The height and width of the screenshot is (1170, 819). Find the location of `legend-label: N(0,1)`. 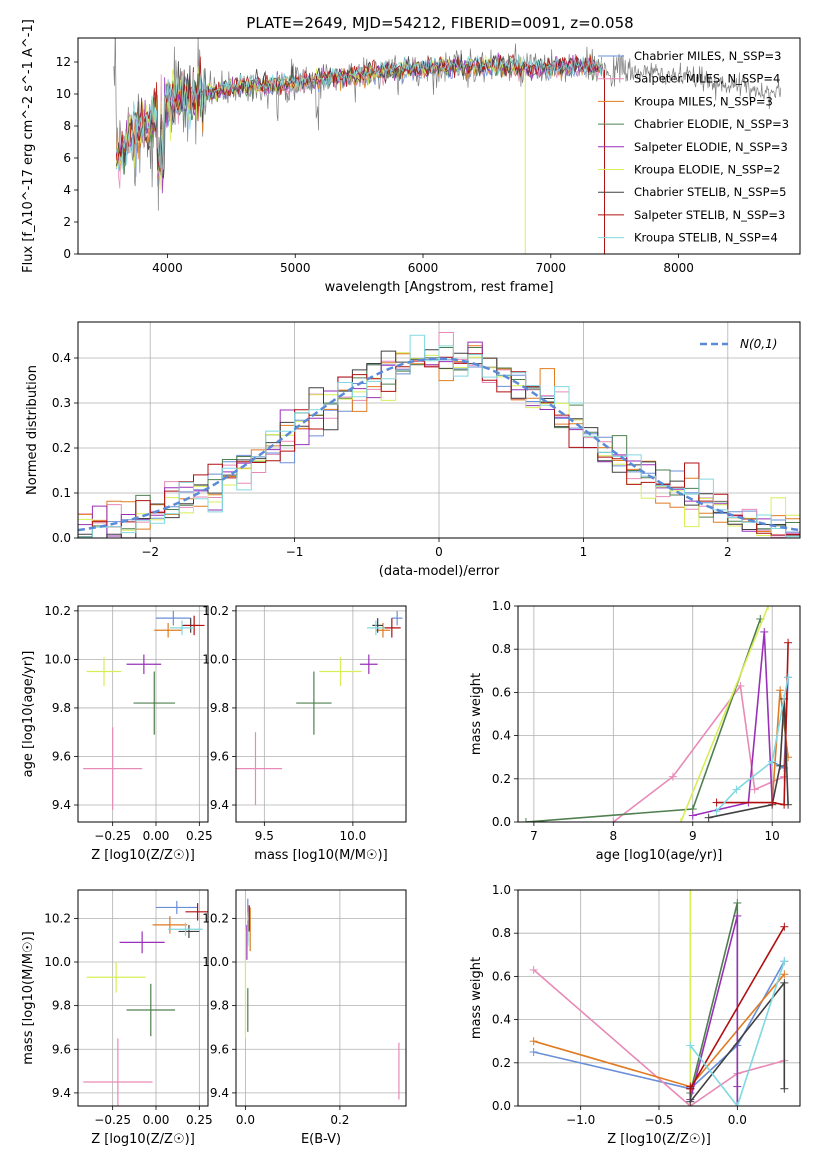

legend-label: N(0,1) is located at coordinates (758, 344).